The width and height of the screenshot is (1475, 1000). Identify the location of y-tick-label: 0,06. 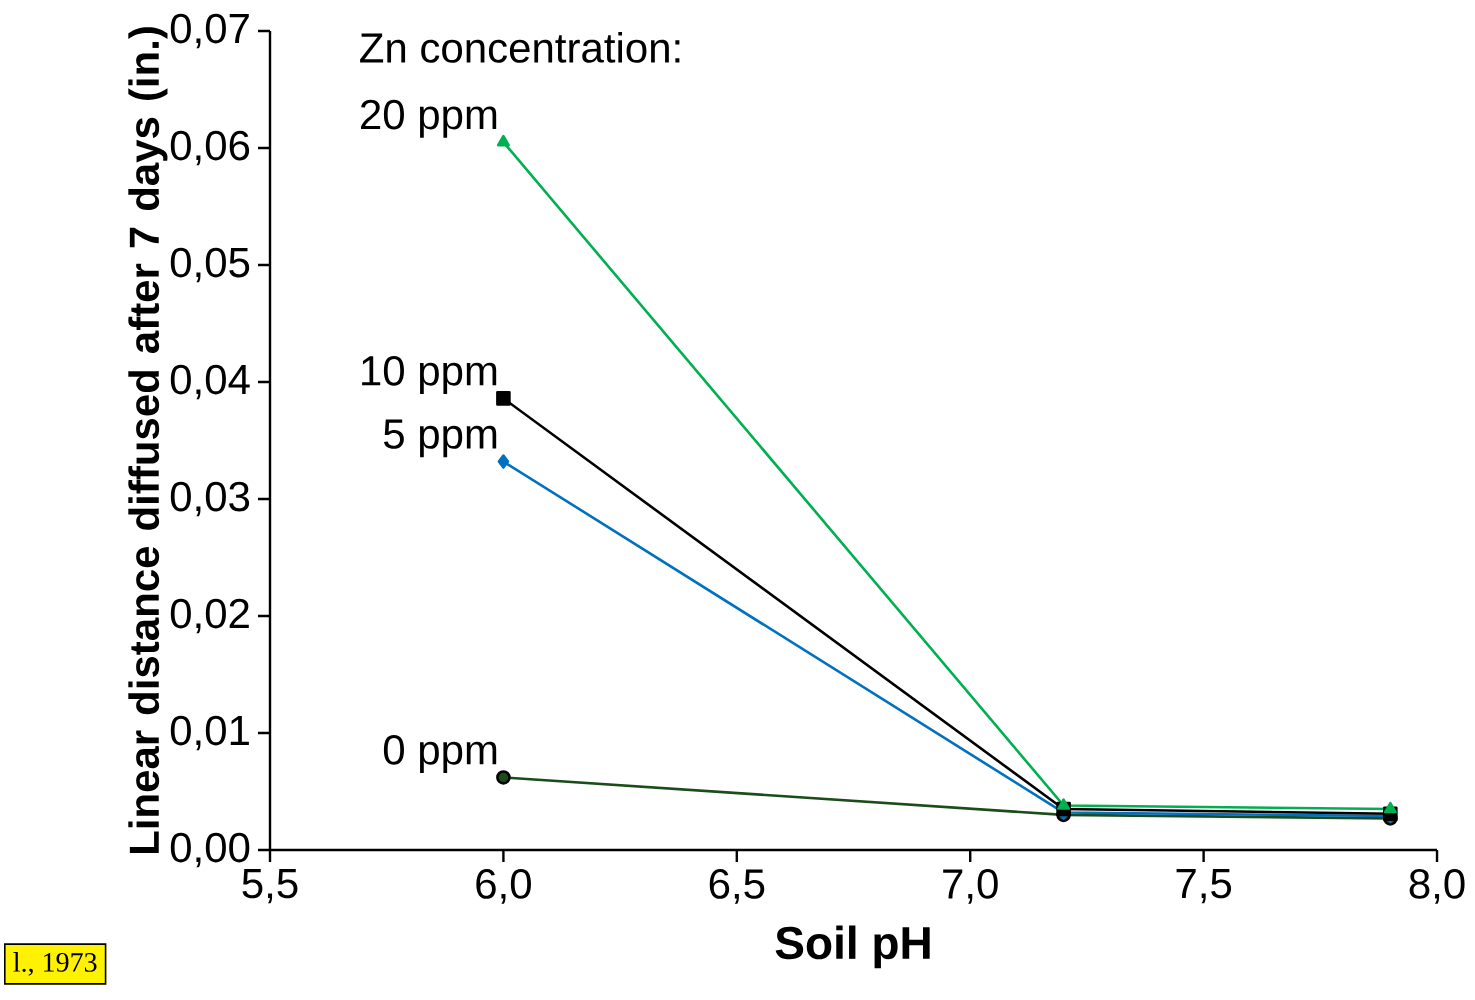
(210, 148).